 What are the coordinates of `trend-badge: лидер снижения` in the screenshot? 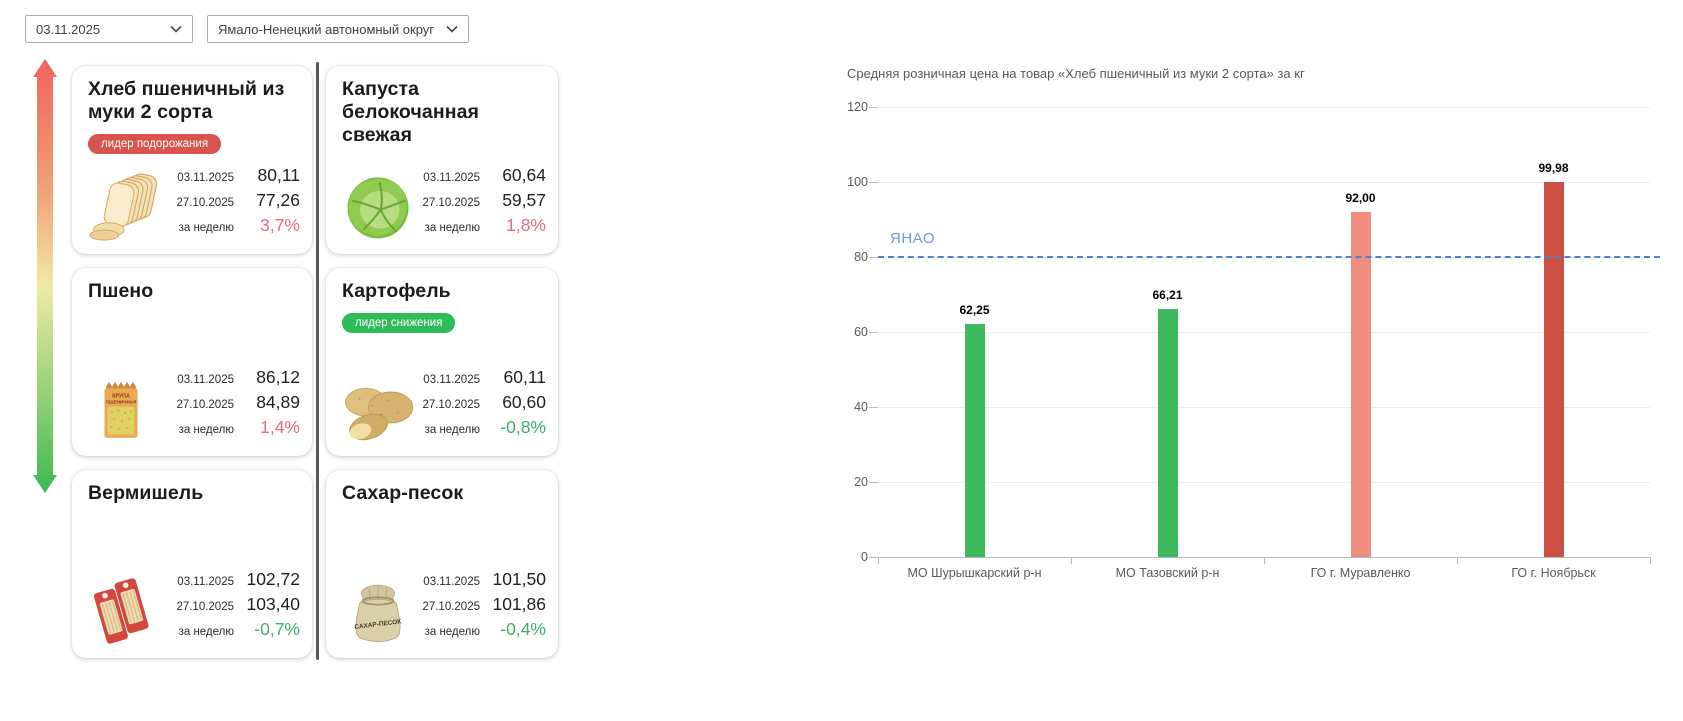 It's located at (399, 323).